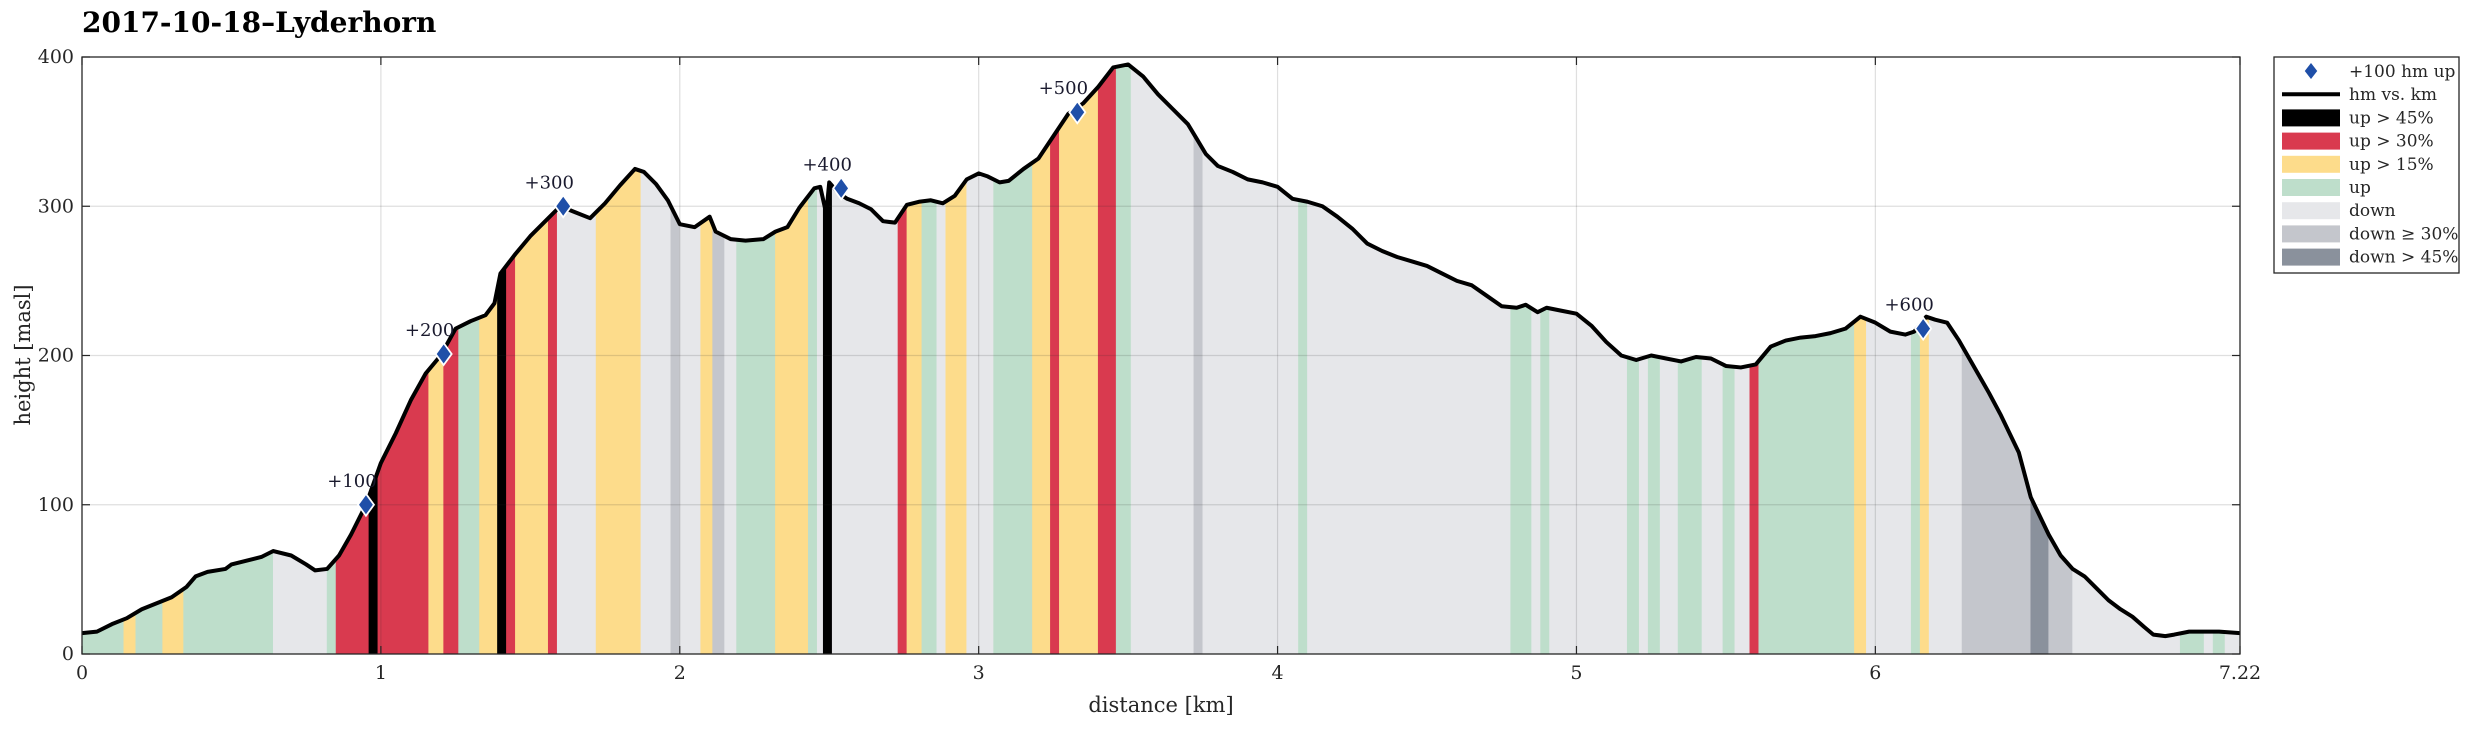 The height and width of the screenshot is (730, 2473). I want to click on hm-marker-label: +400, so click(826, 164).